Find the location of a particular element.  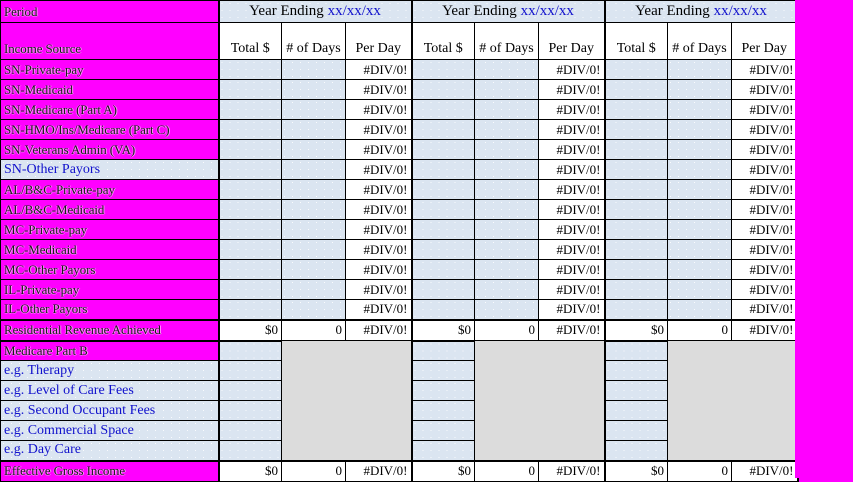

column-group-header-1: Year Ending xx/xx/xx is located at coordinates (315, 11).